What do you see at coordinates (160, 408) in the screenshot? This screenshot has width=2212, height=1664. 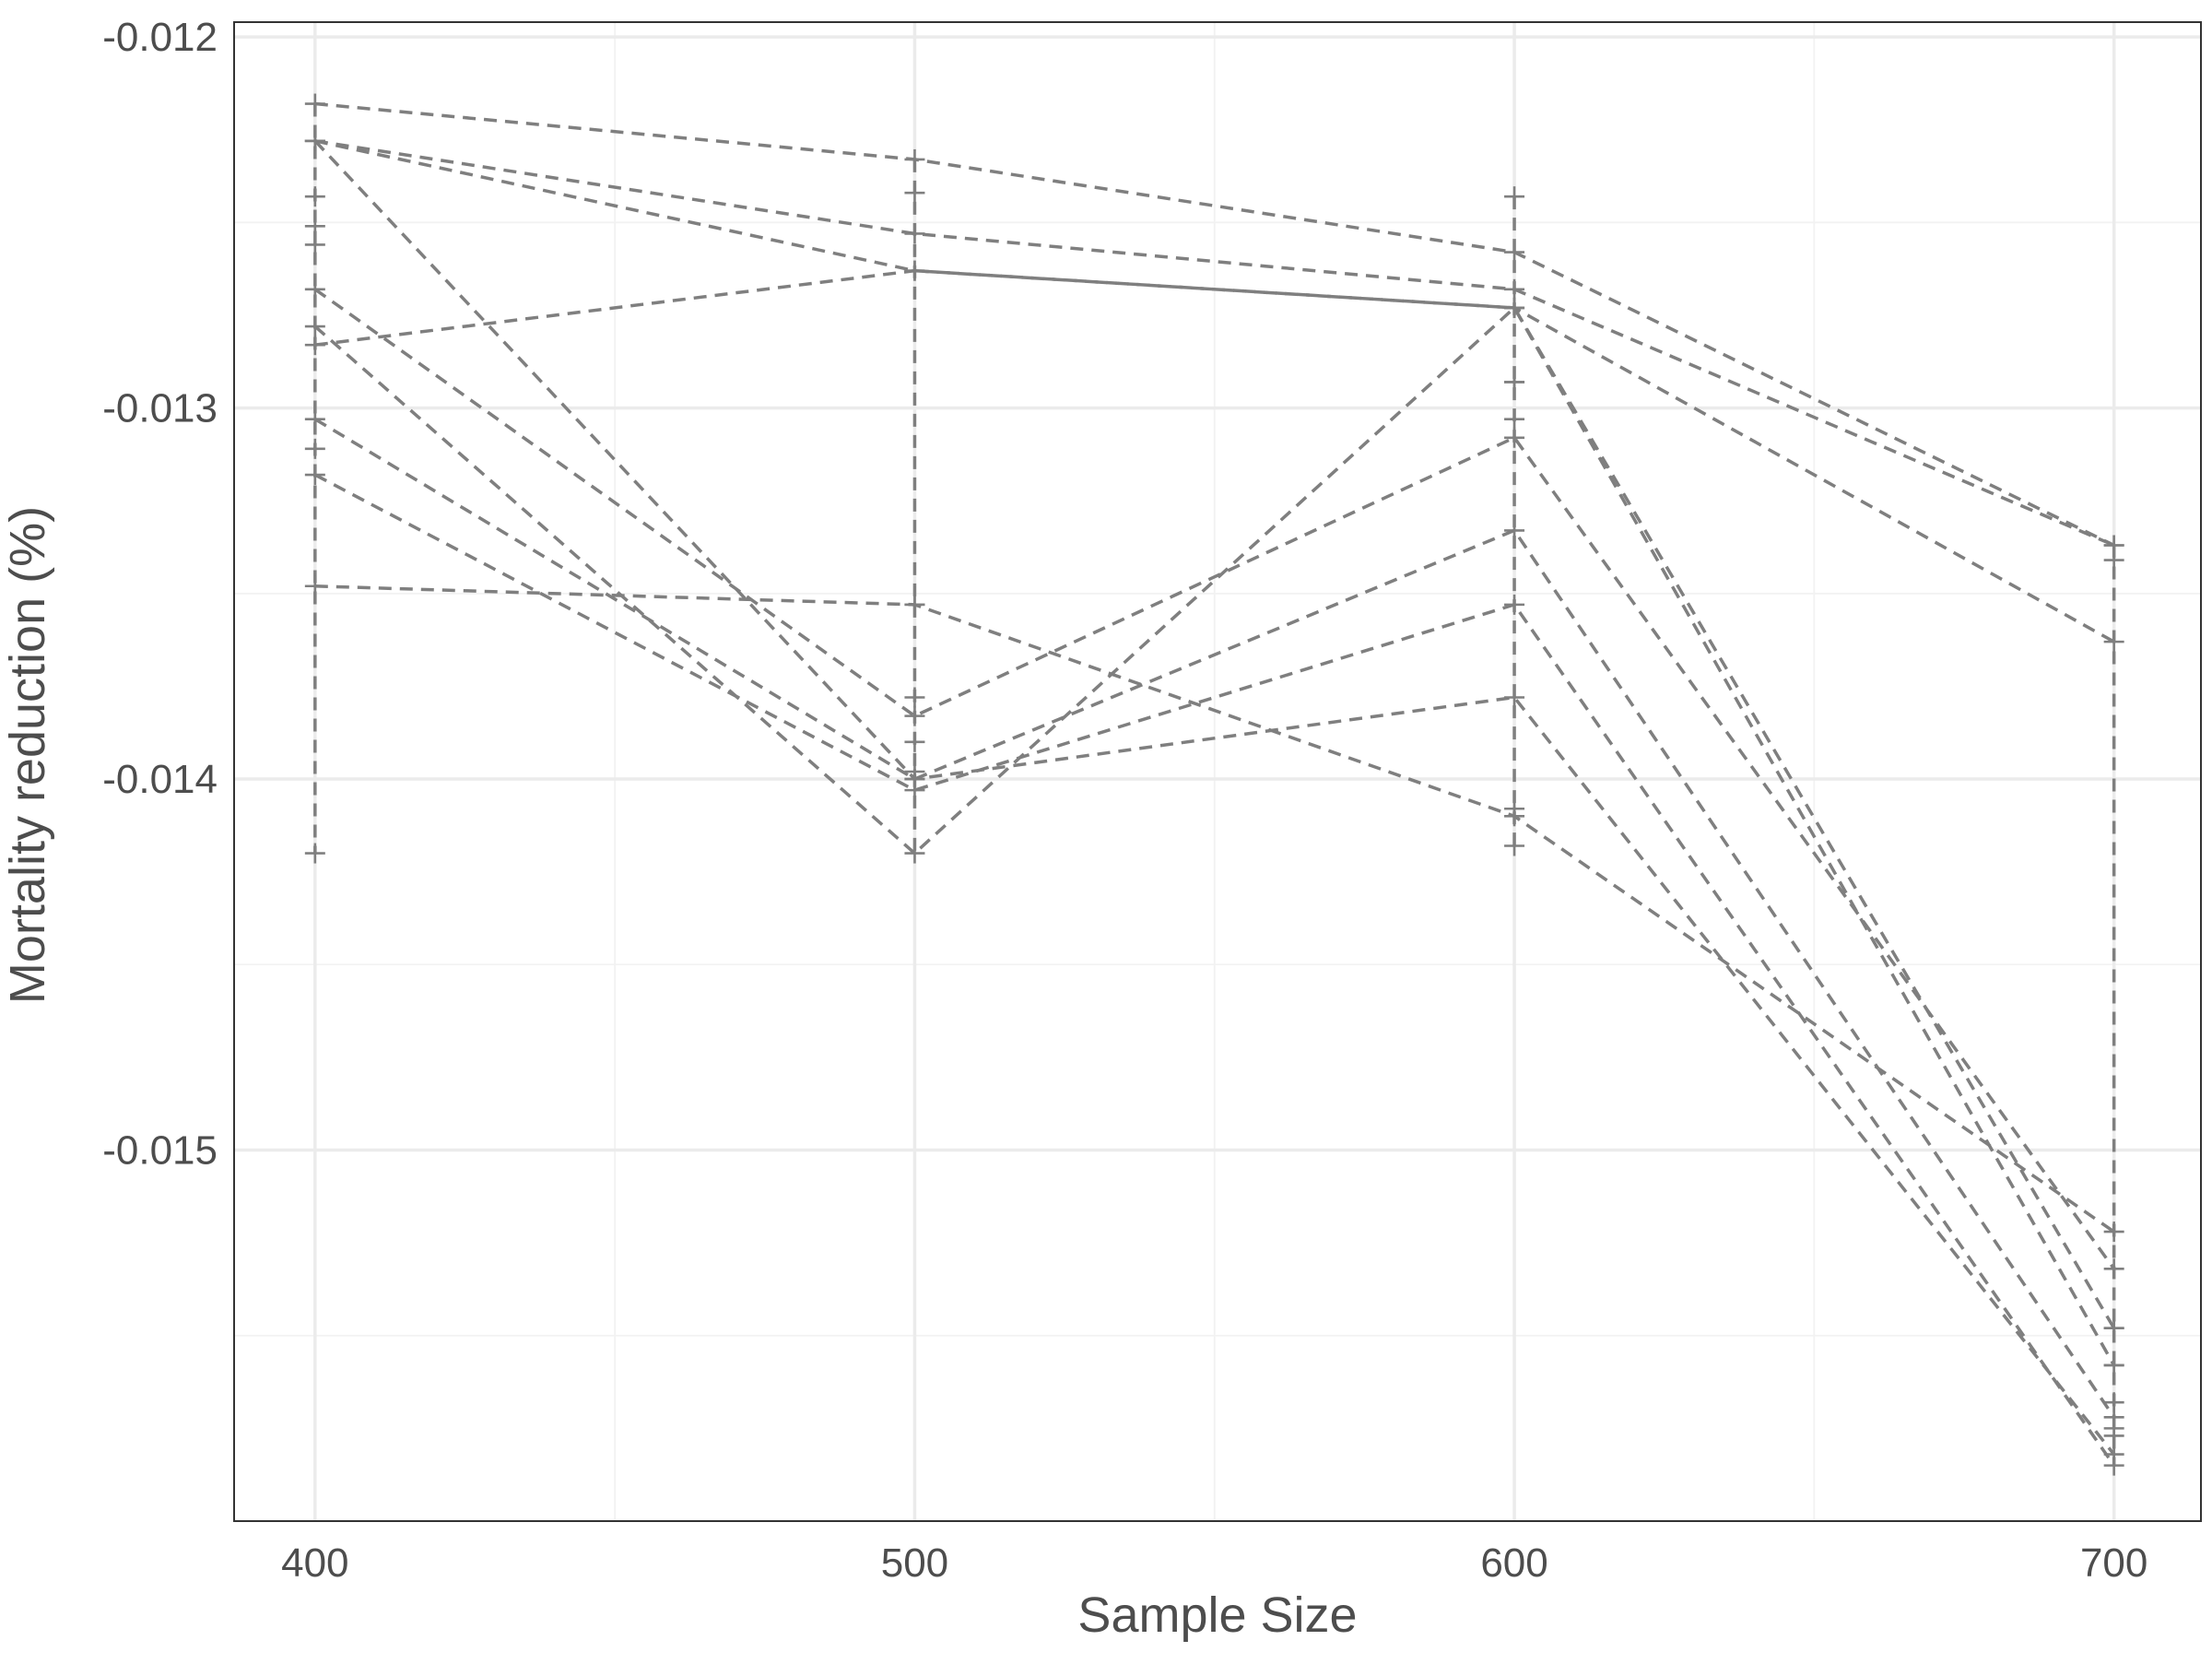 I see `y-tick-label: -0.013` at bounding box center [160, 408].